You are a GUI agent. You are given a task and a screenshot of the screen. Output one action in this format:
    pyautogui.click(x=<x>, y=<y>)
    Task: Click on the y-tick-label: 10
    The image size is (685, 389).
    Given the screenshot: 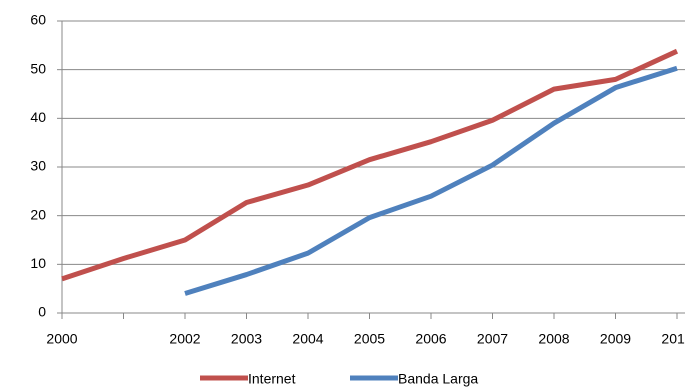 What is the action you would take?
    pyautogui.click(x=38, y=263)
    